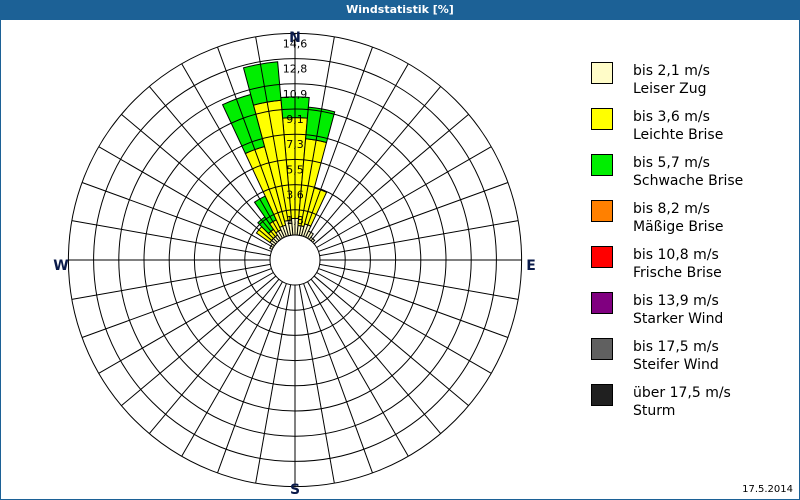 This screenshot has width=800, height=500. I want to click on ring-labels: 1,8 3,6 5,5 7,3 9,1 10,9 12,8 14,6, so click(295, 131).